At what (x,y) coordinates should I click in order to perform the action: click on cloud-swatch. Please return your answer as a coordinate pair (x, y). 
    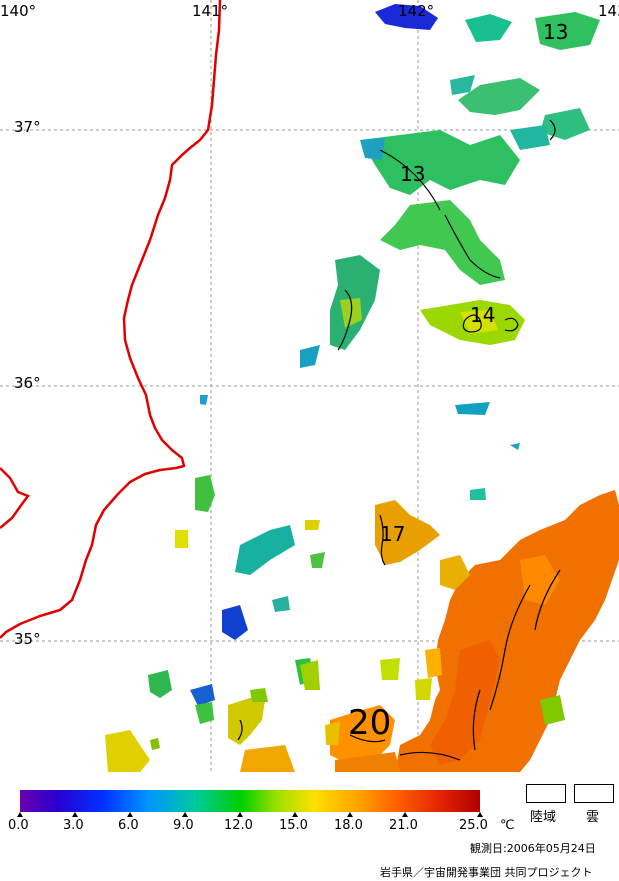
    Looking at the image, I should click on (594, 793).